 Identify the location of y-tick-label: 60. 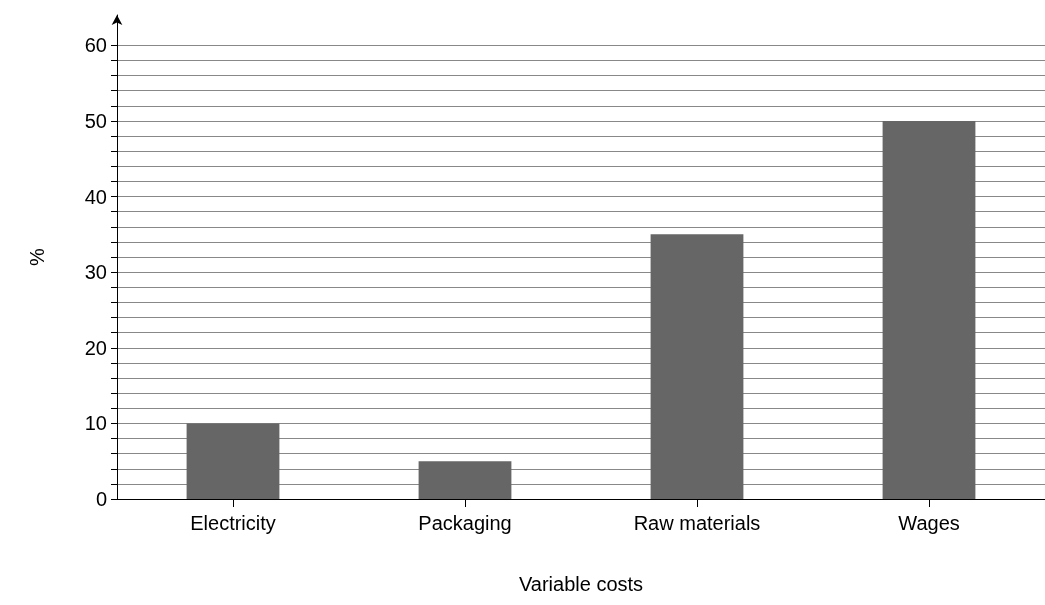
(95, 45).